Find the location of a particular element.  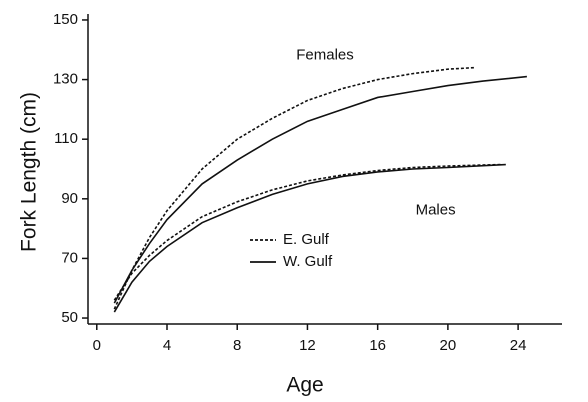

x-tick-label: 4 is located at coordinates (167, 345).